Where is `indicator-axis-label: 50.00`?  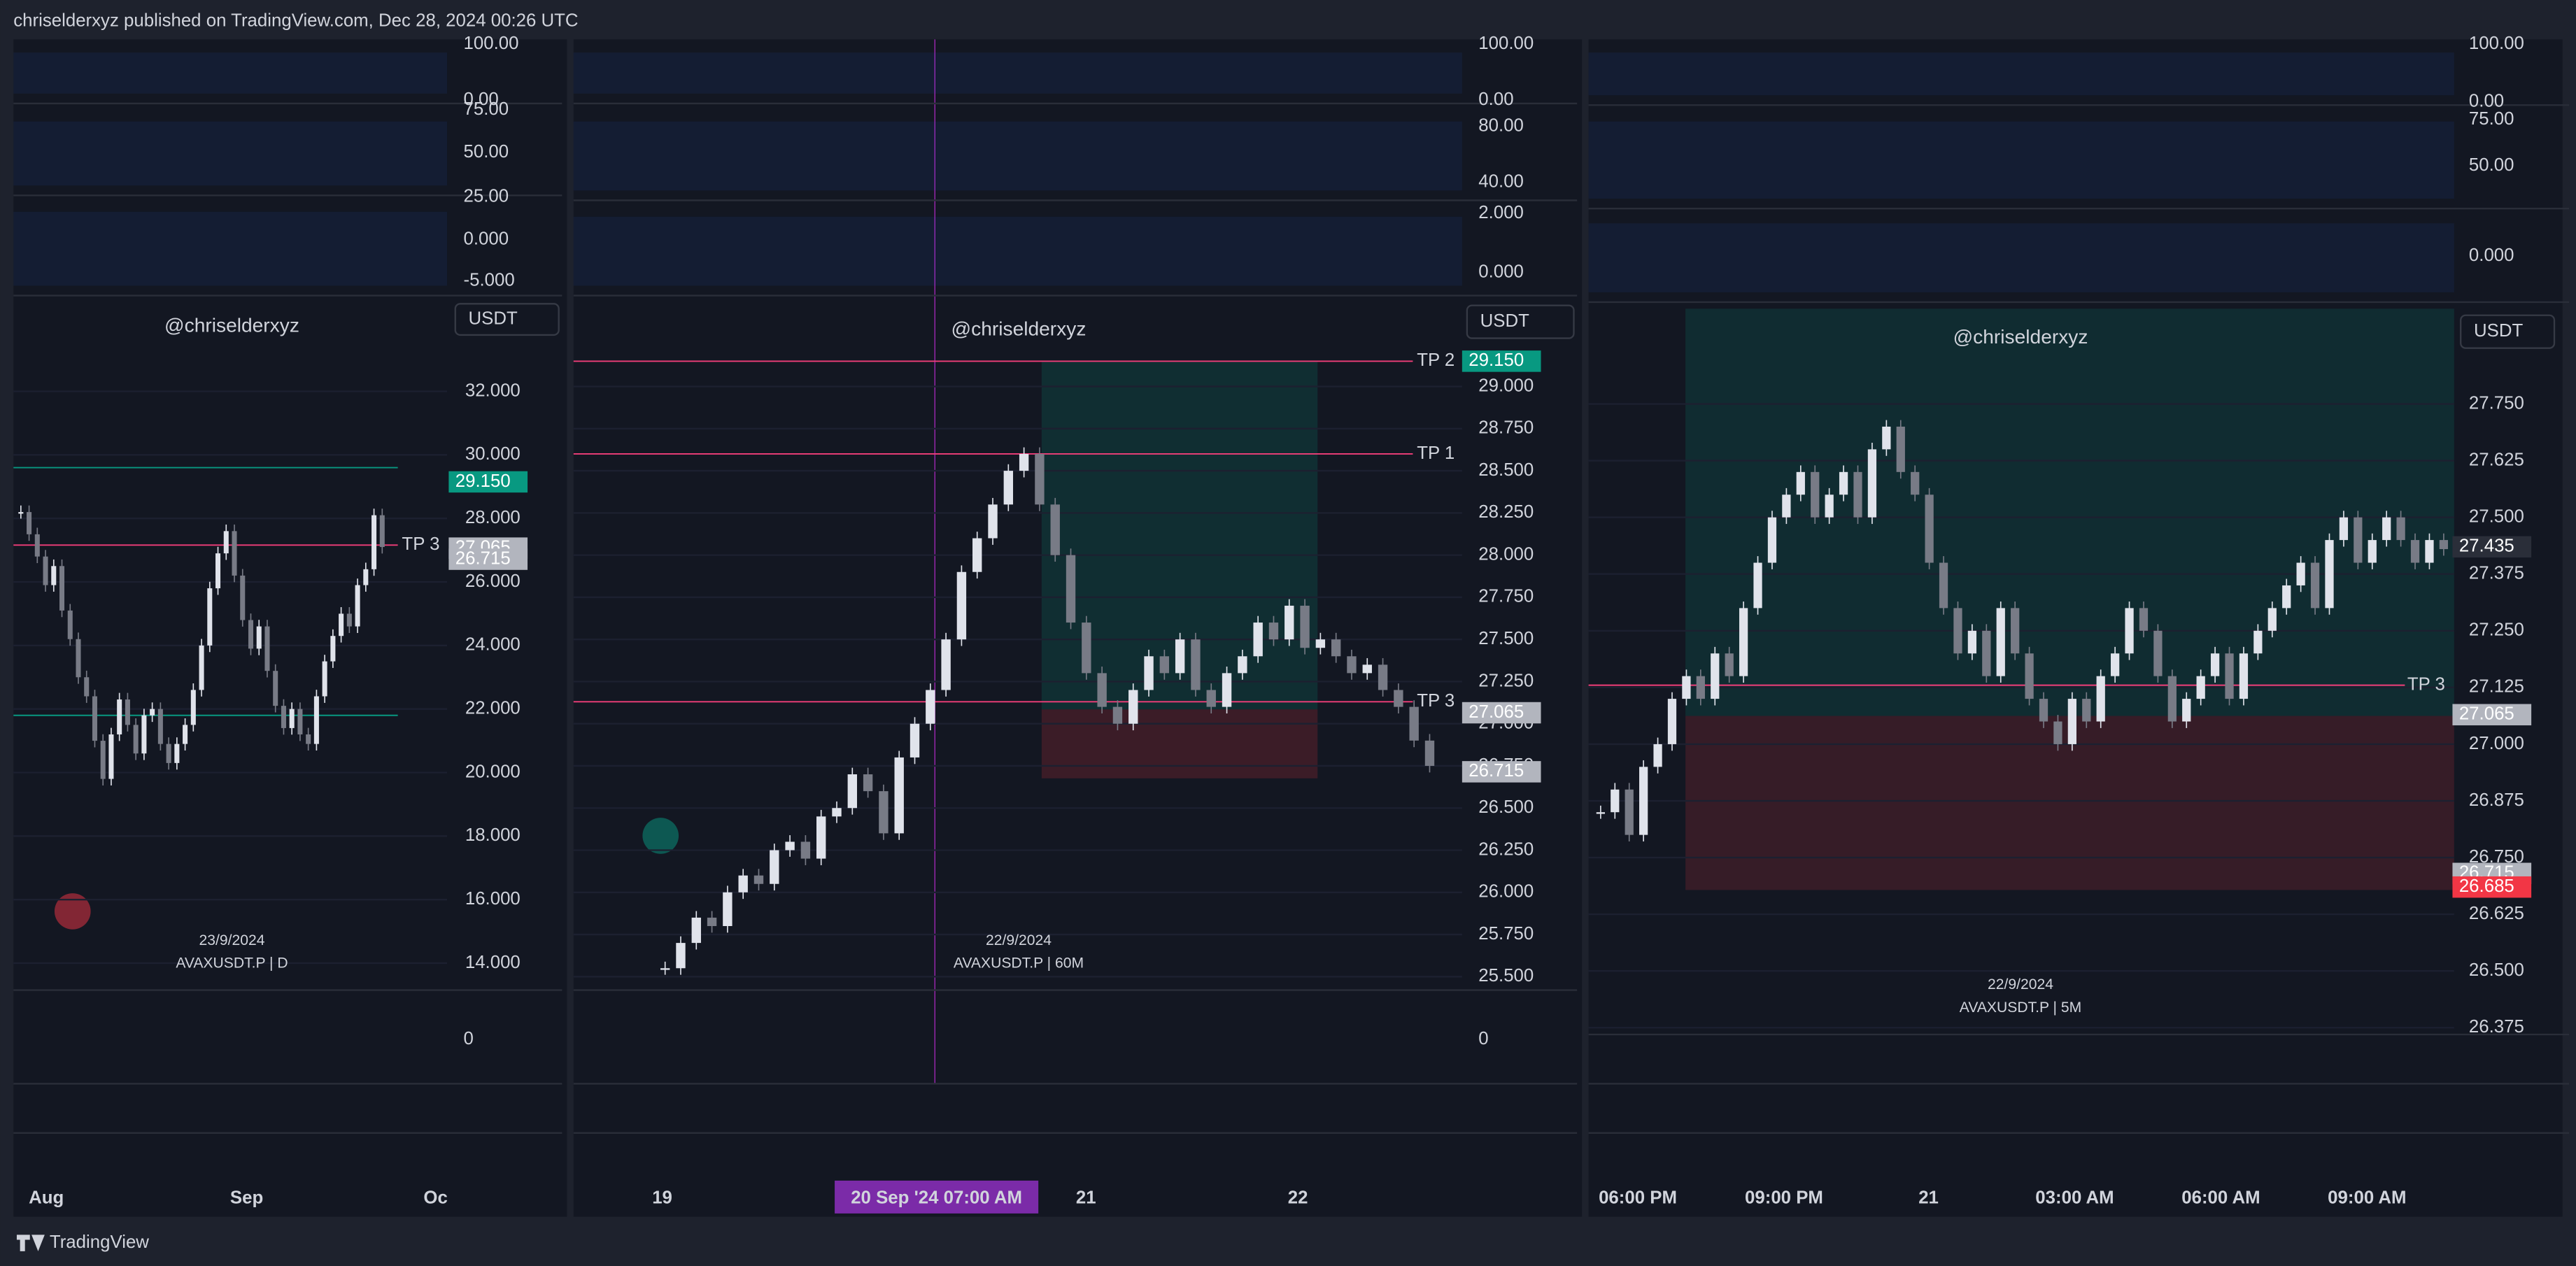 indicator-axis-label: 50.00 is located at coordinates (2491, 165).